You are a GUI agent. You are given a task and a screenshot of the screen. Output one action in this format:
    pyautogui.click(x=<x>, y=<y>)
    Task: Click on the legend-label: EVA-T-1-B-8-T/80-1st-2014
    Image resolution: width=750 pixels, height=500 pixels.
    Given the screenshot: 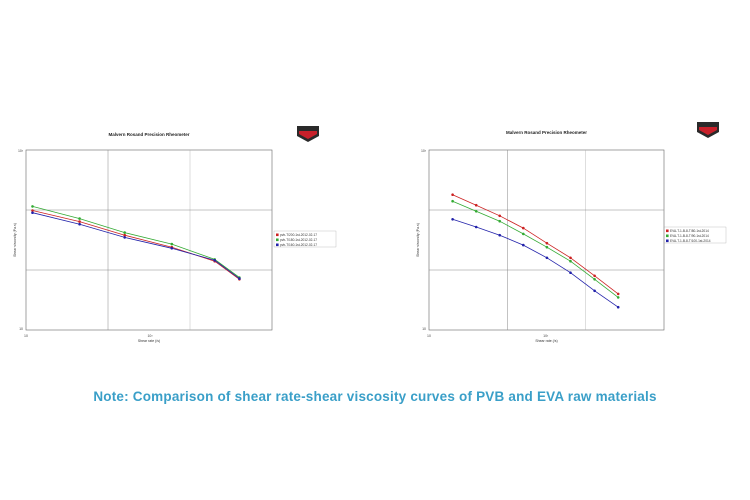 What is the action you would take?
    pyautogui.click(x=689, y=231)
    